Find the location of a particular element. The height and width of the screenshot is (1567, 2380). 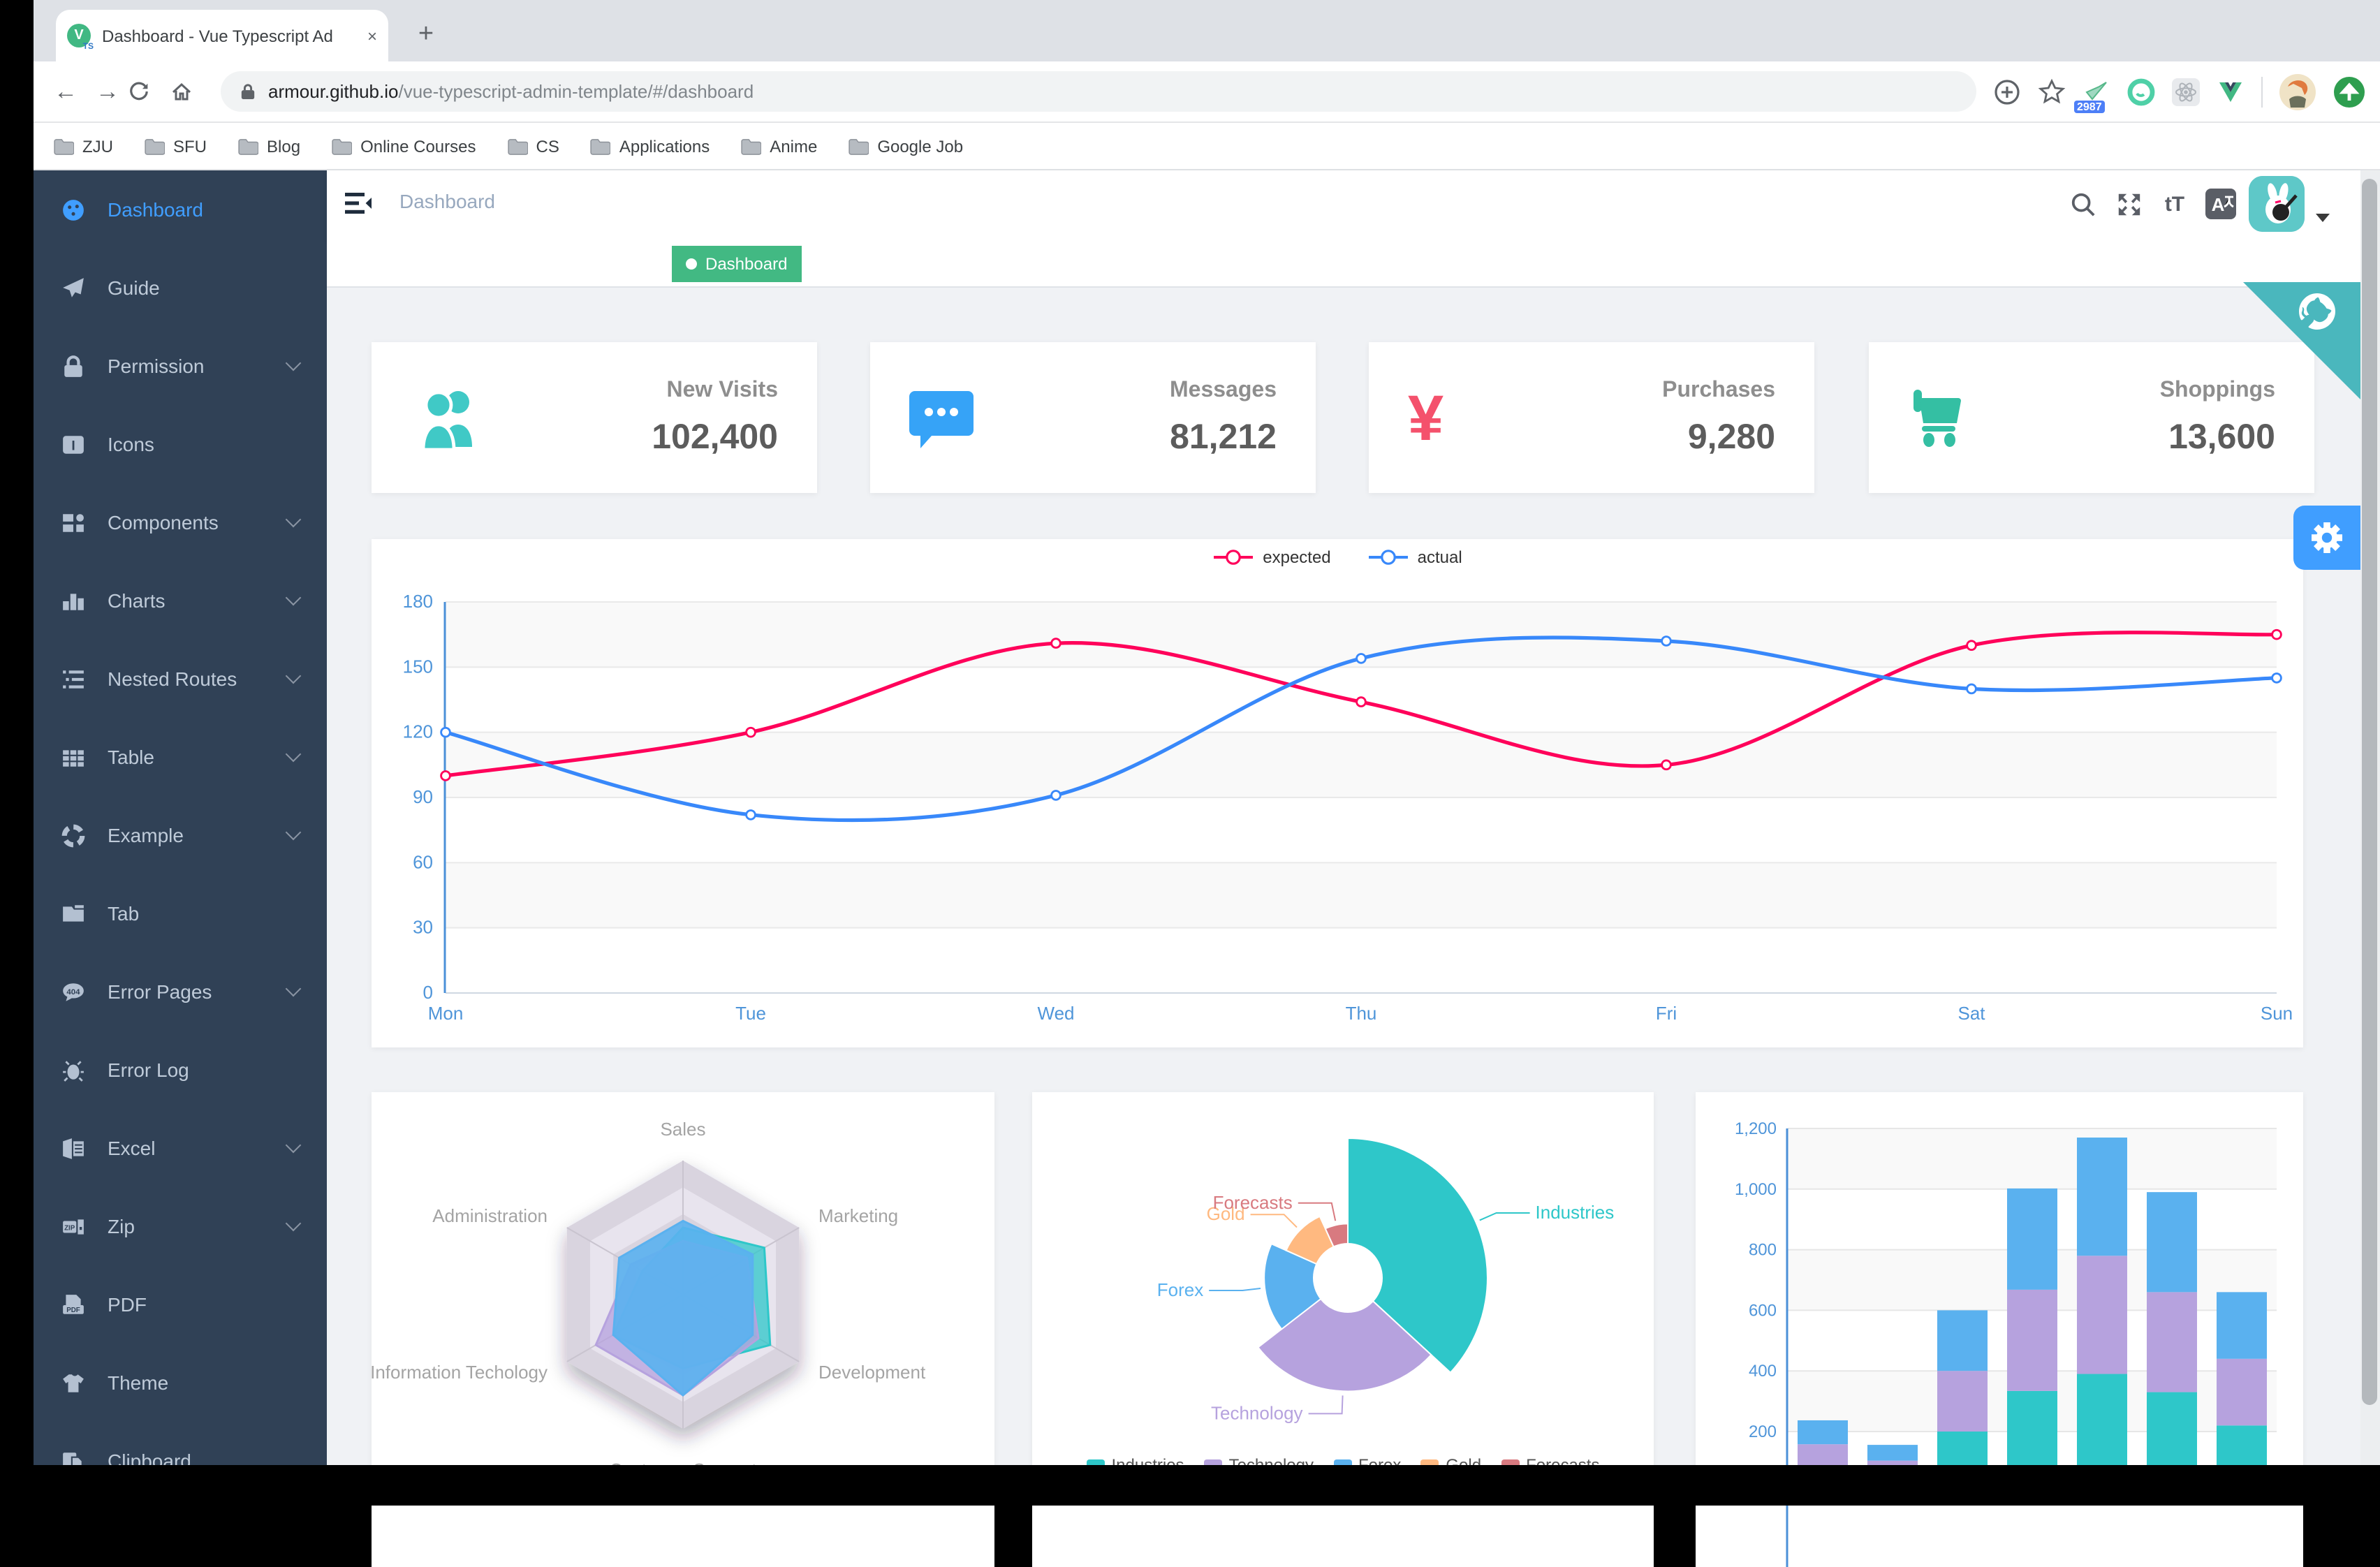

search-icon is located at coordinates (2082, 204).